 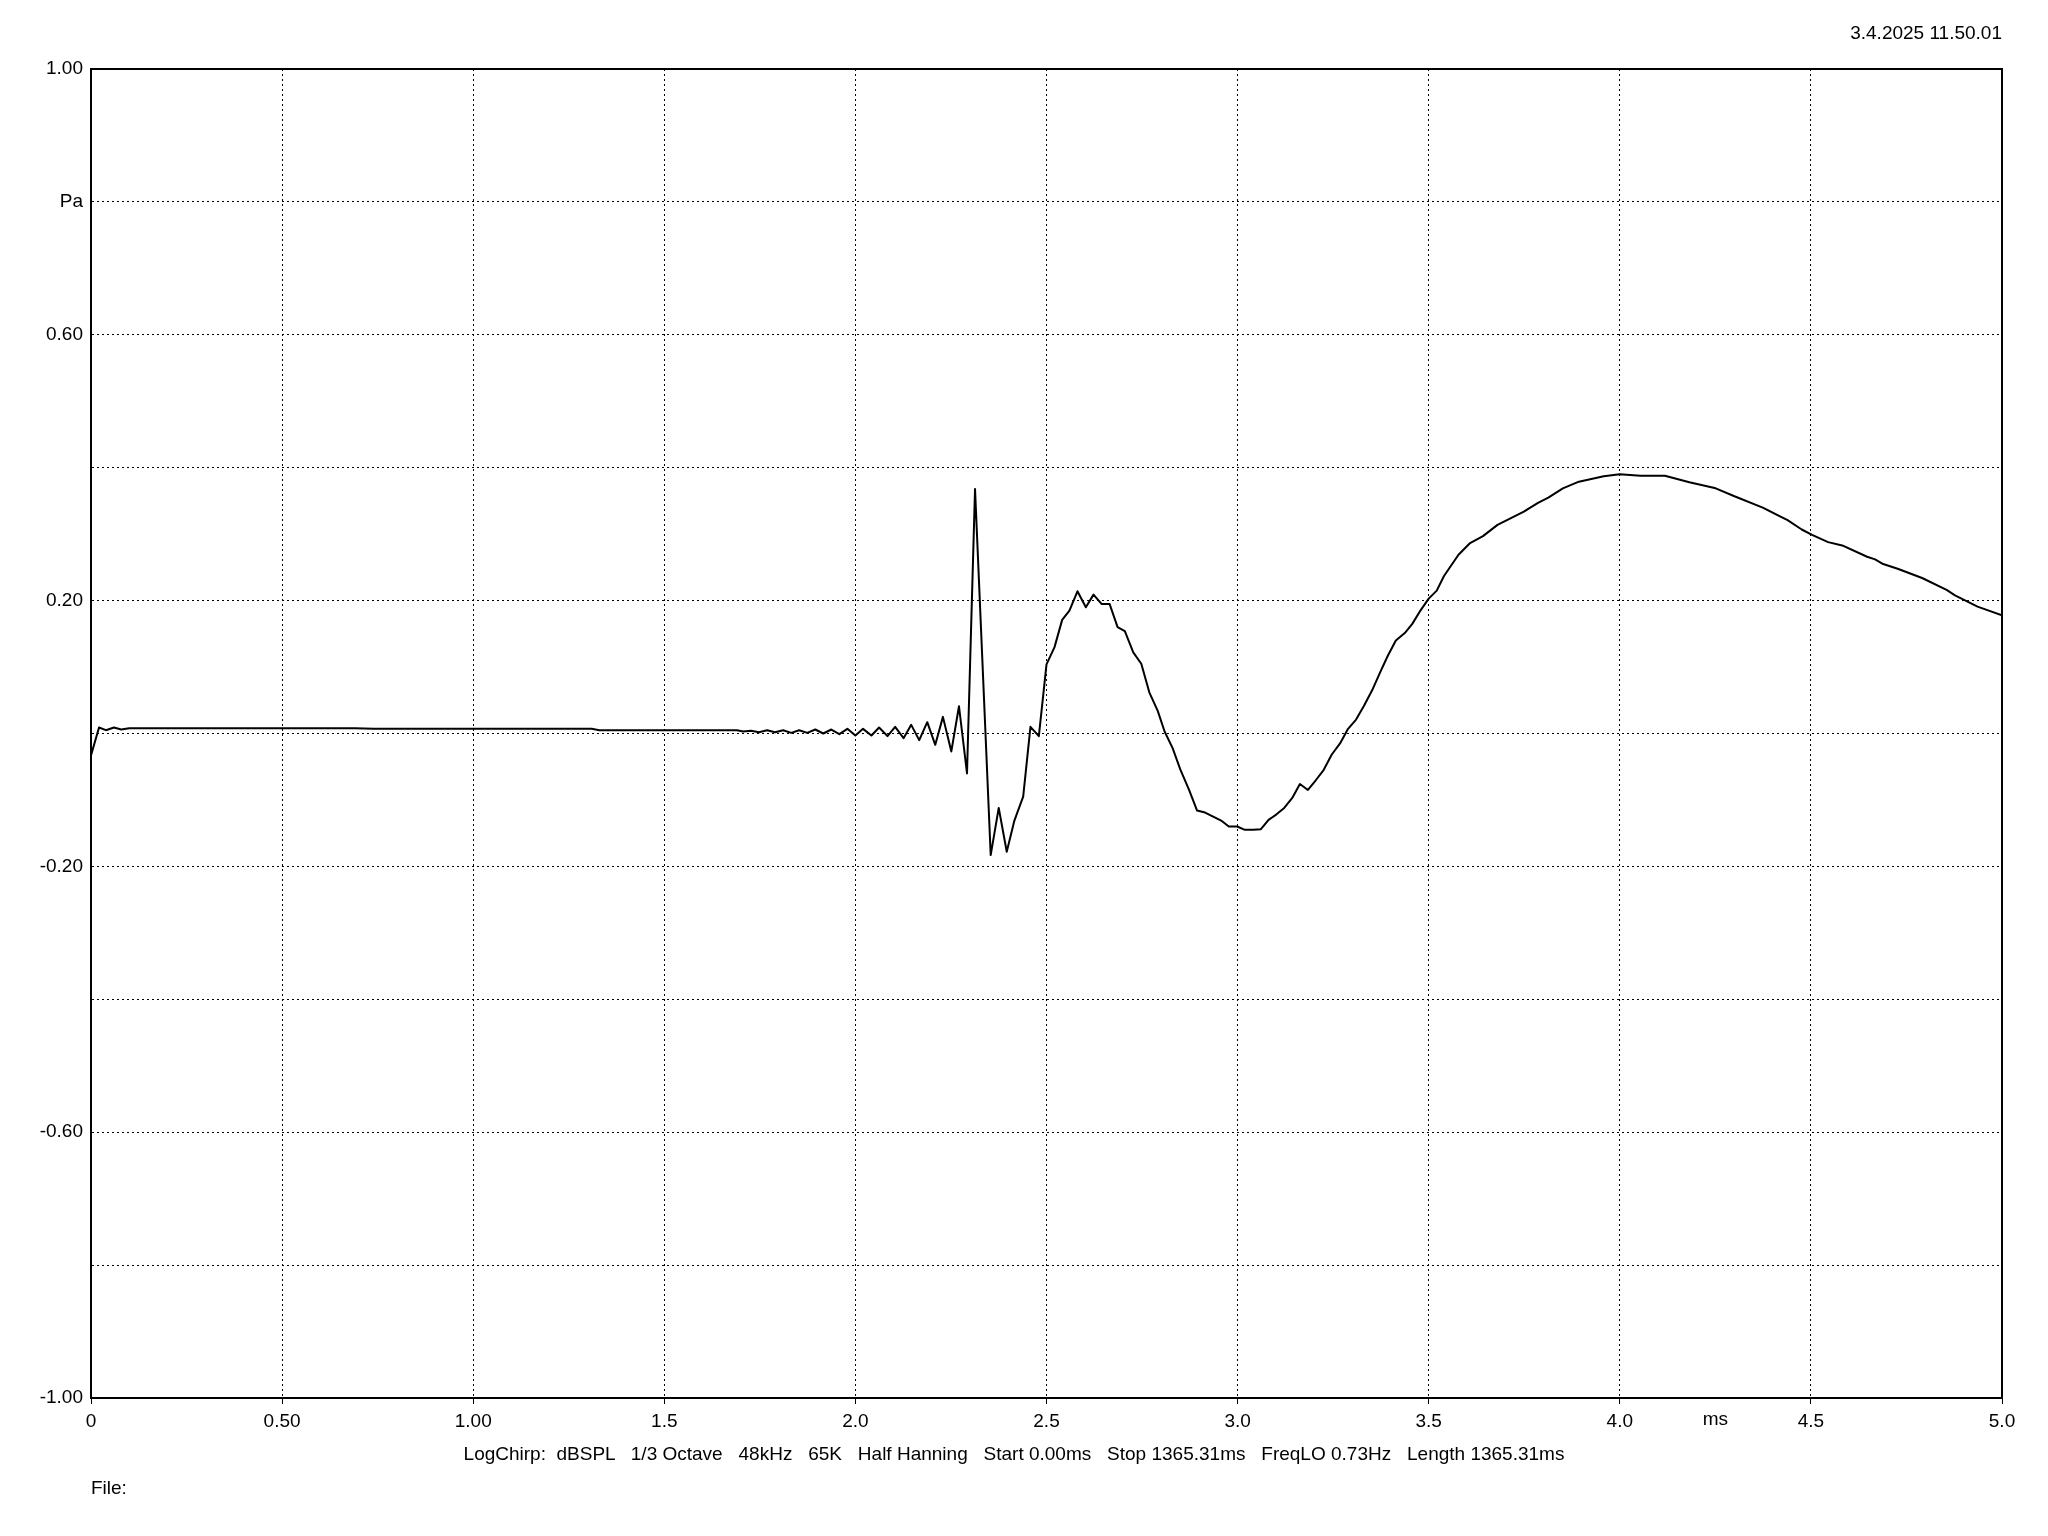 I want to click on text: File:, so click(x=109, y=1488).